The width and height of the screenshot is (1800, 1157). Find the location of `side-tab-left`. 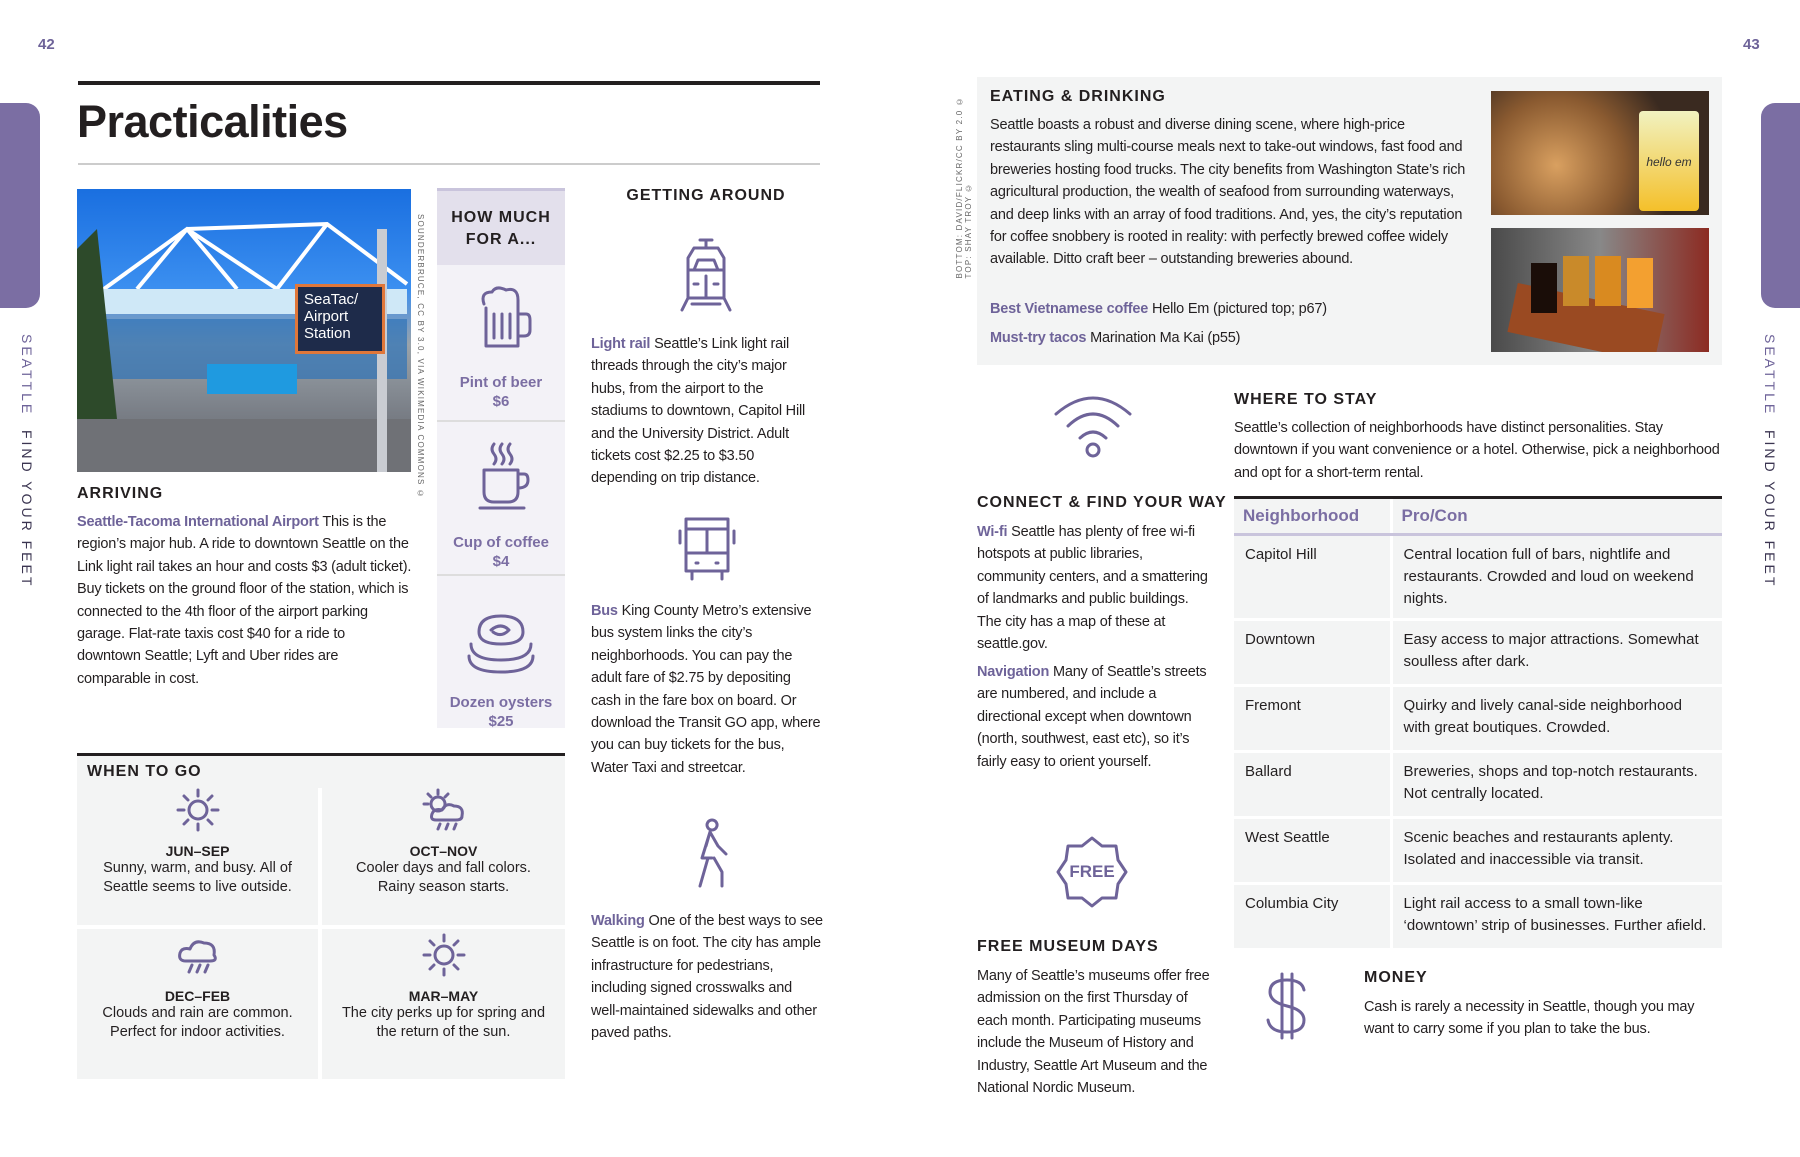

side-tab-left is located at coordinates (20, 205).